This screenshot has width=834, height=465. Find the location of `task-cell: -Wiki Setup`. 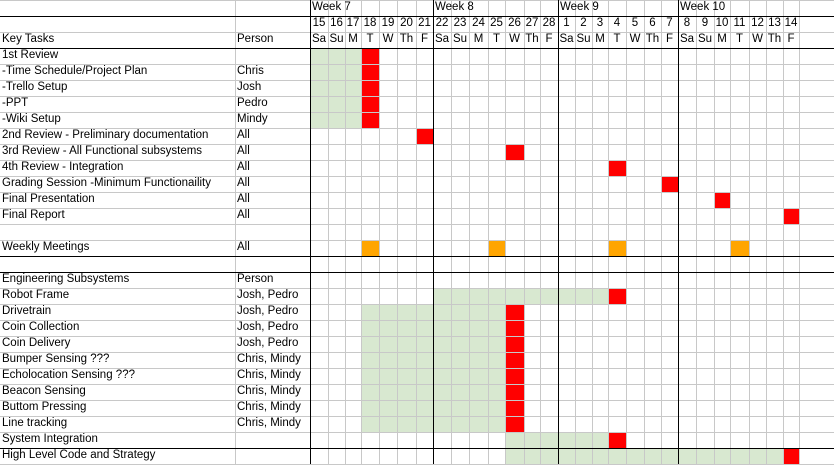

task-cell: -Wiki Setup is located at coordinates (31, 119).